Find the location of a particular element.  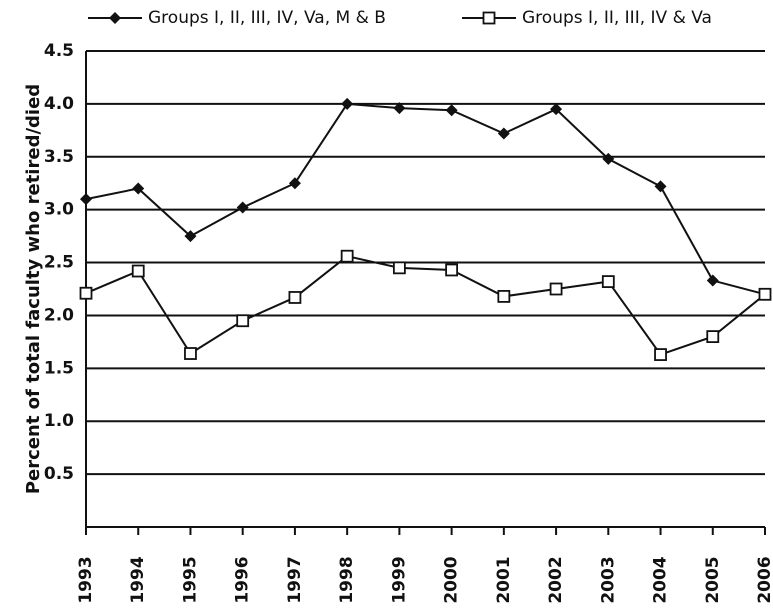

x-tick-label: 1994 is located at coordinates (138, 579).